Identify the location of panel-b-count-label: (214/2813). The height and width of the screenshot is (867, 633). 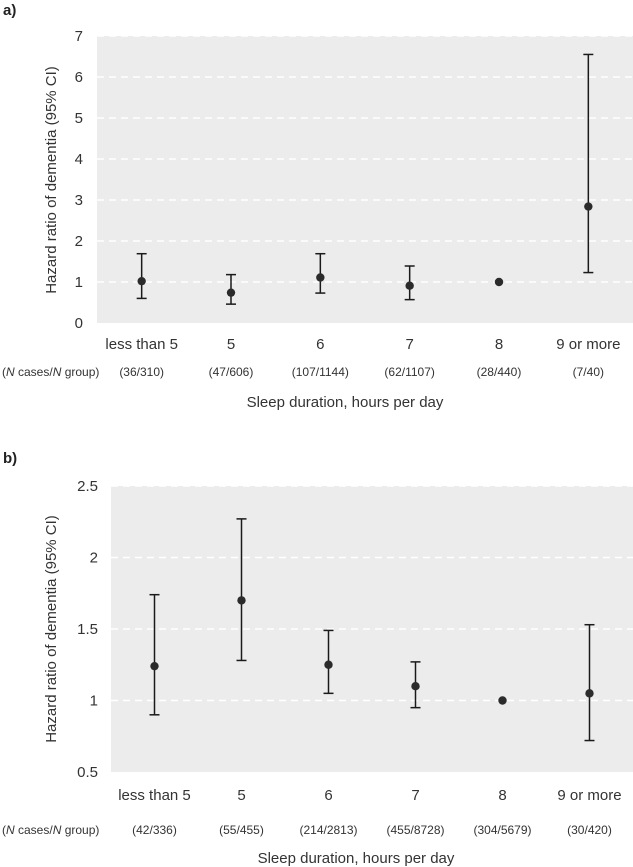
(328, 830).